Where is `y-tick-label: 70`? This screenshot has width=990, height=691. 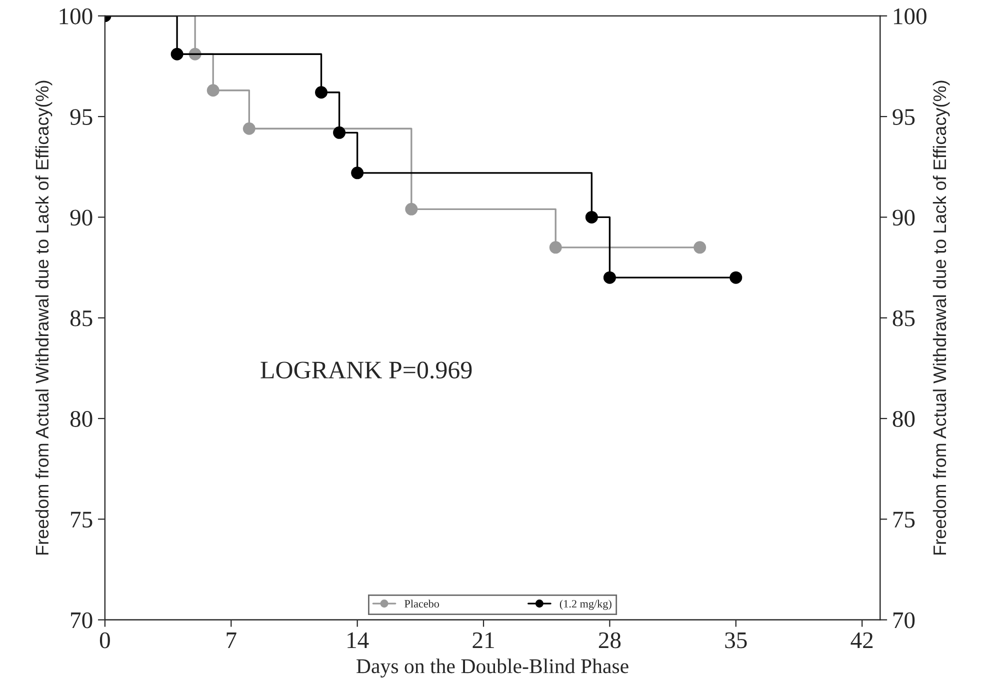 y-tick-label: 70 is located at coordinates (81, 620).